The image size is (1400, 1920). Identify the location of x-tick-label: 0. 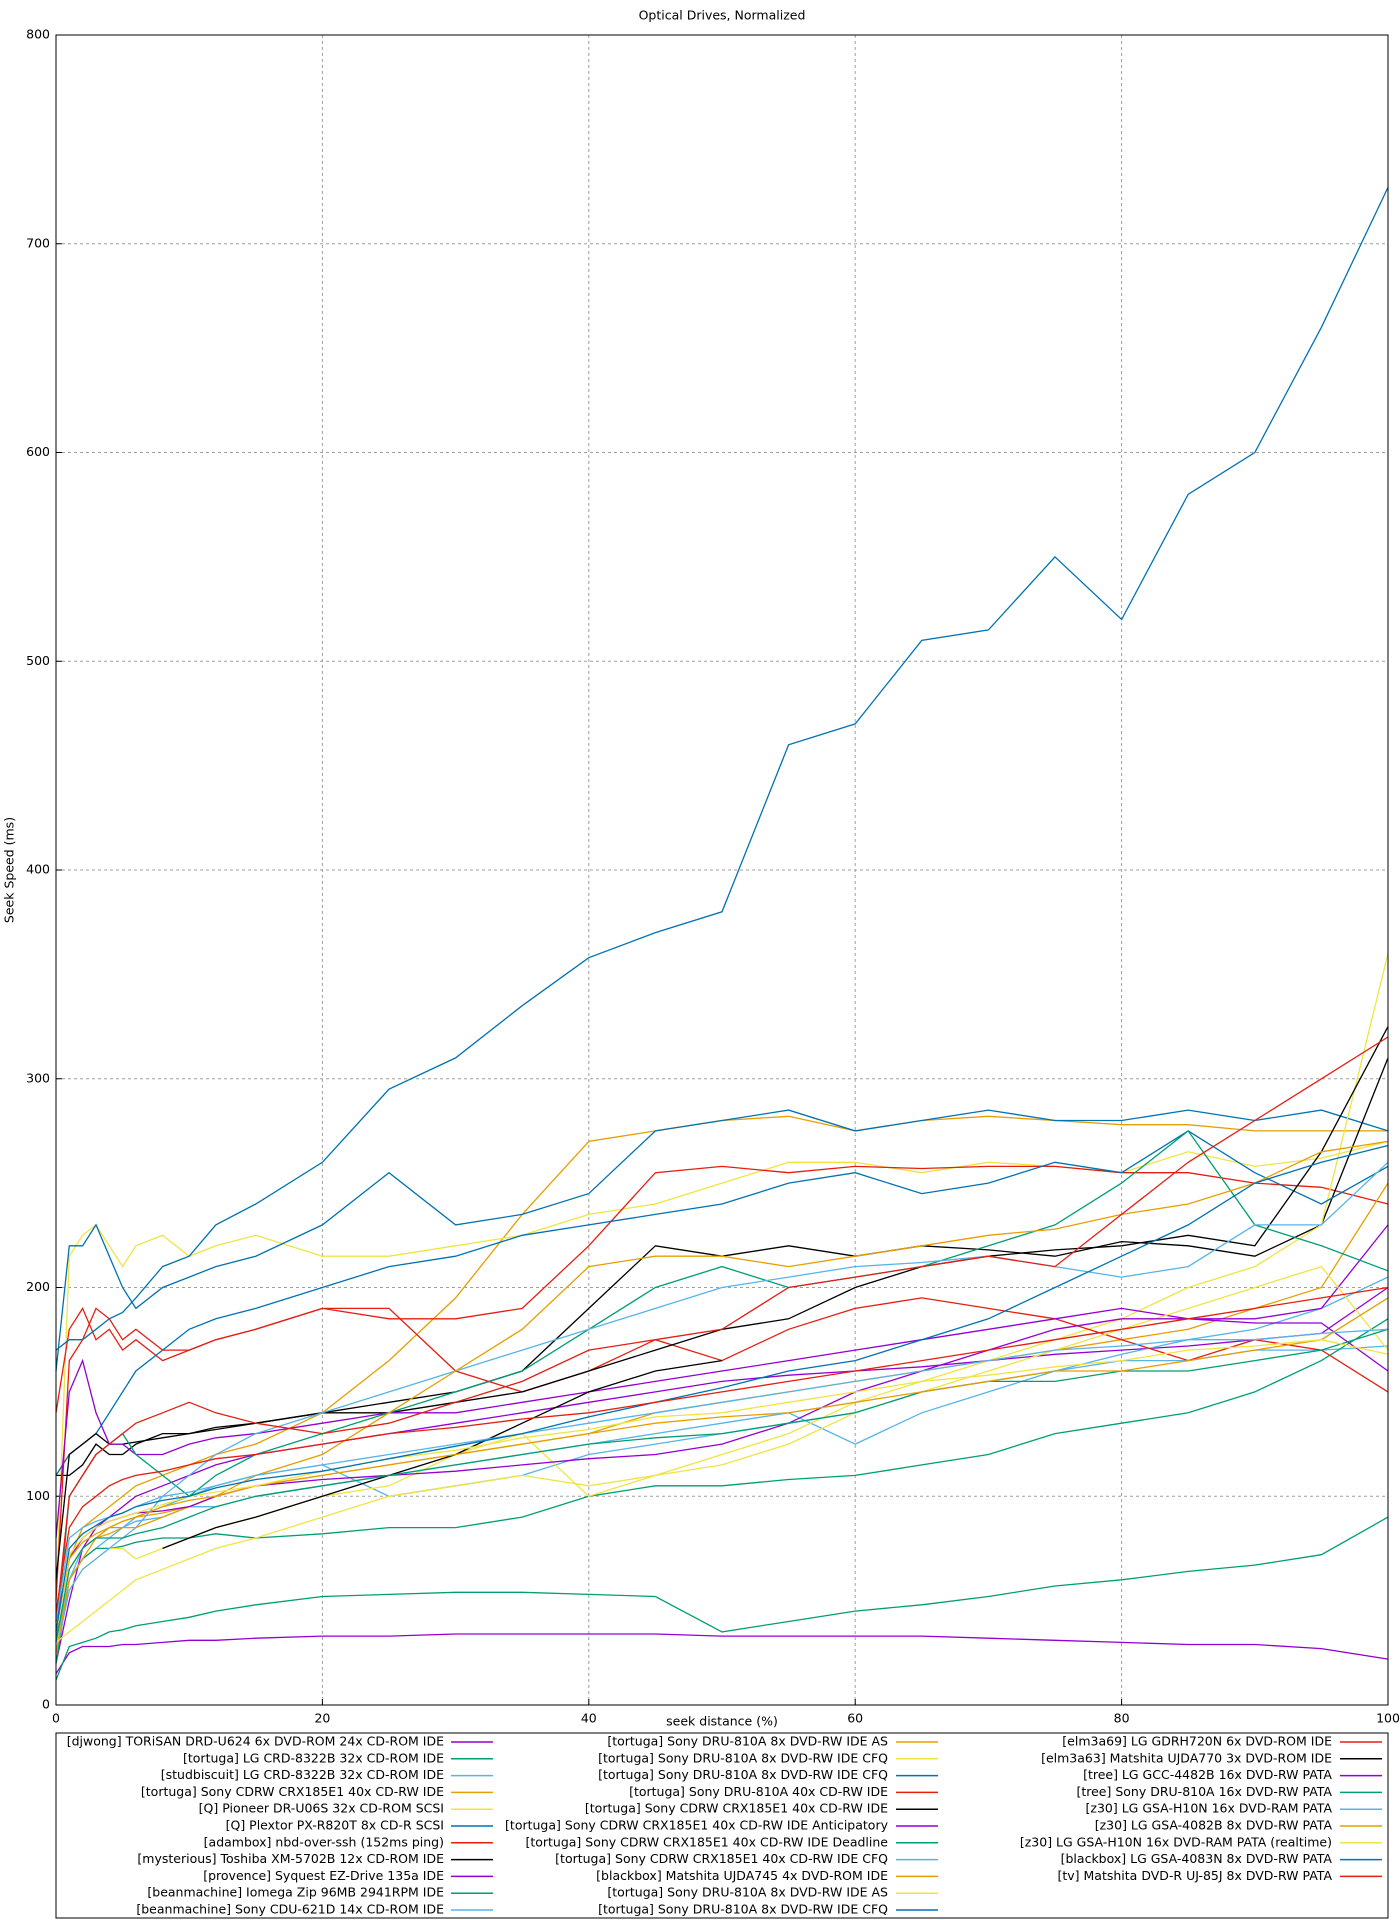
(56, 1718).